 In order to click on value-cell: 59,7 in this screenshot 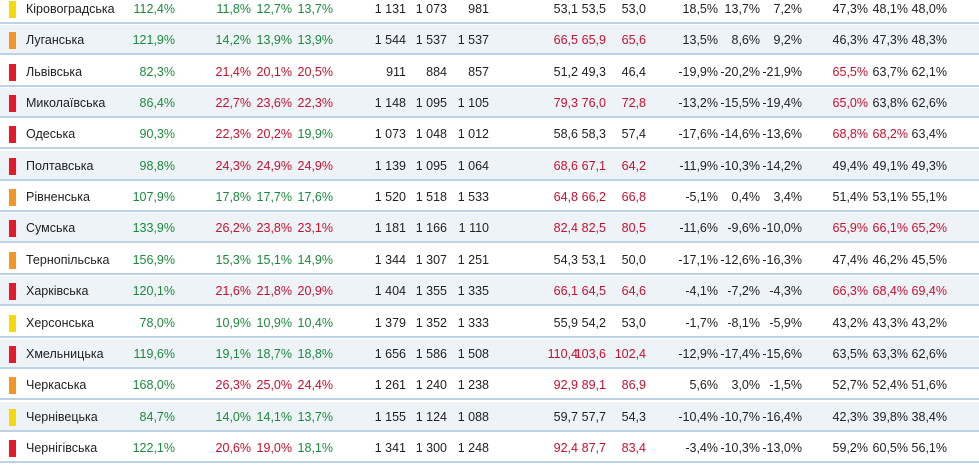, I will do `click(565, 416)`.